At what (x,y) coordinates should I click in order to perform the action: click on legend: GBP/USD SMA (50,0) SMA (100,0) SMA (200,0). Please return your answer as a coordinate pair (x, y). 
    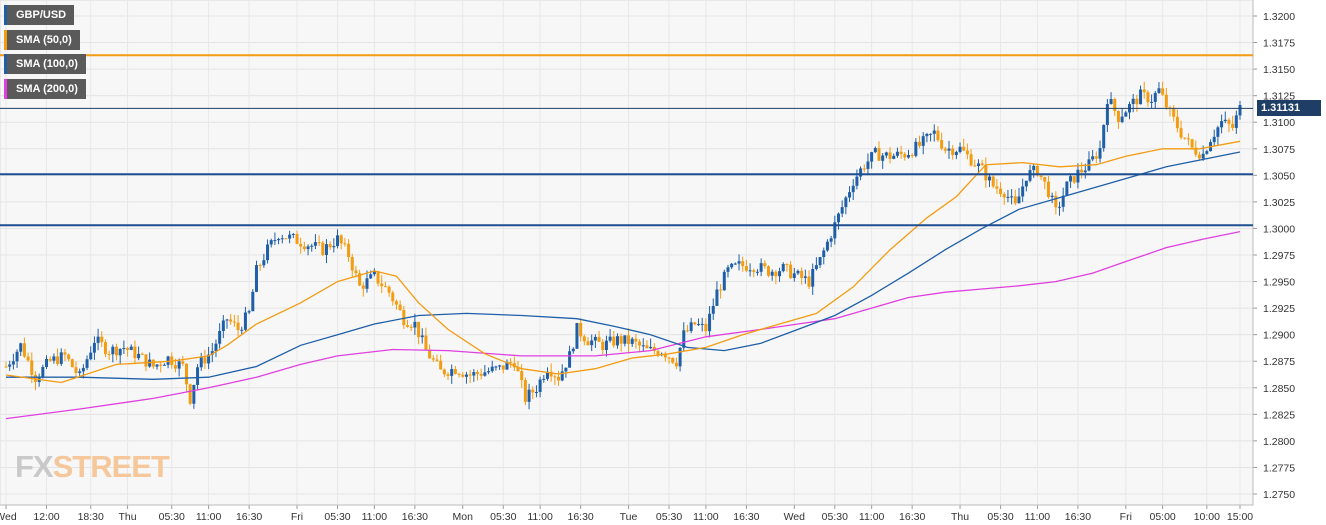
    Looking at the image, I should click on (45, 54).